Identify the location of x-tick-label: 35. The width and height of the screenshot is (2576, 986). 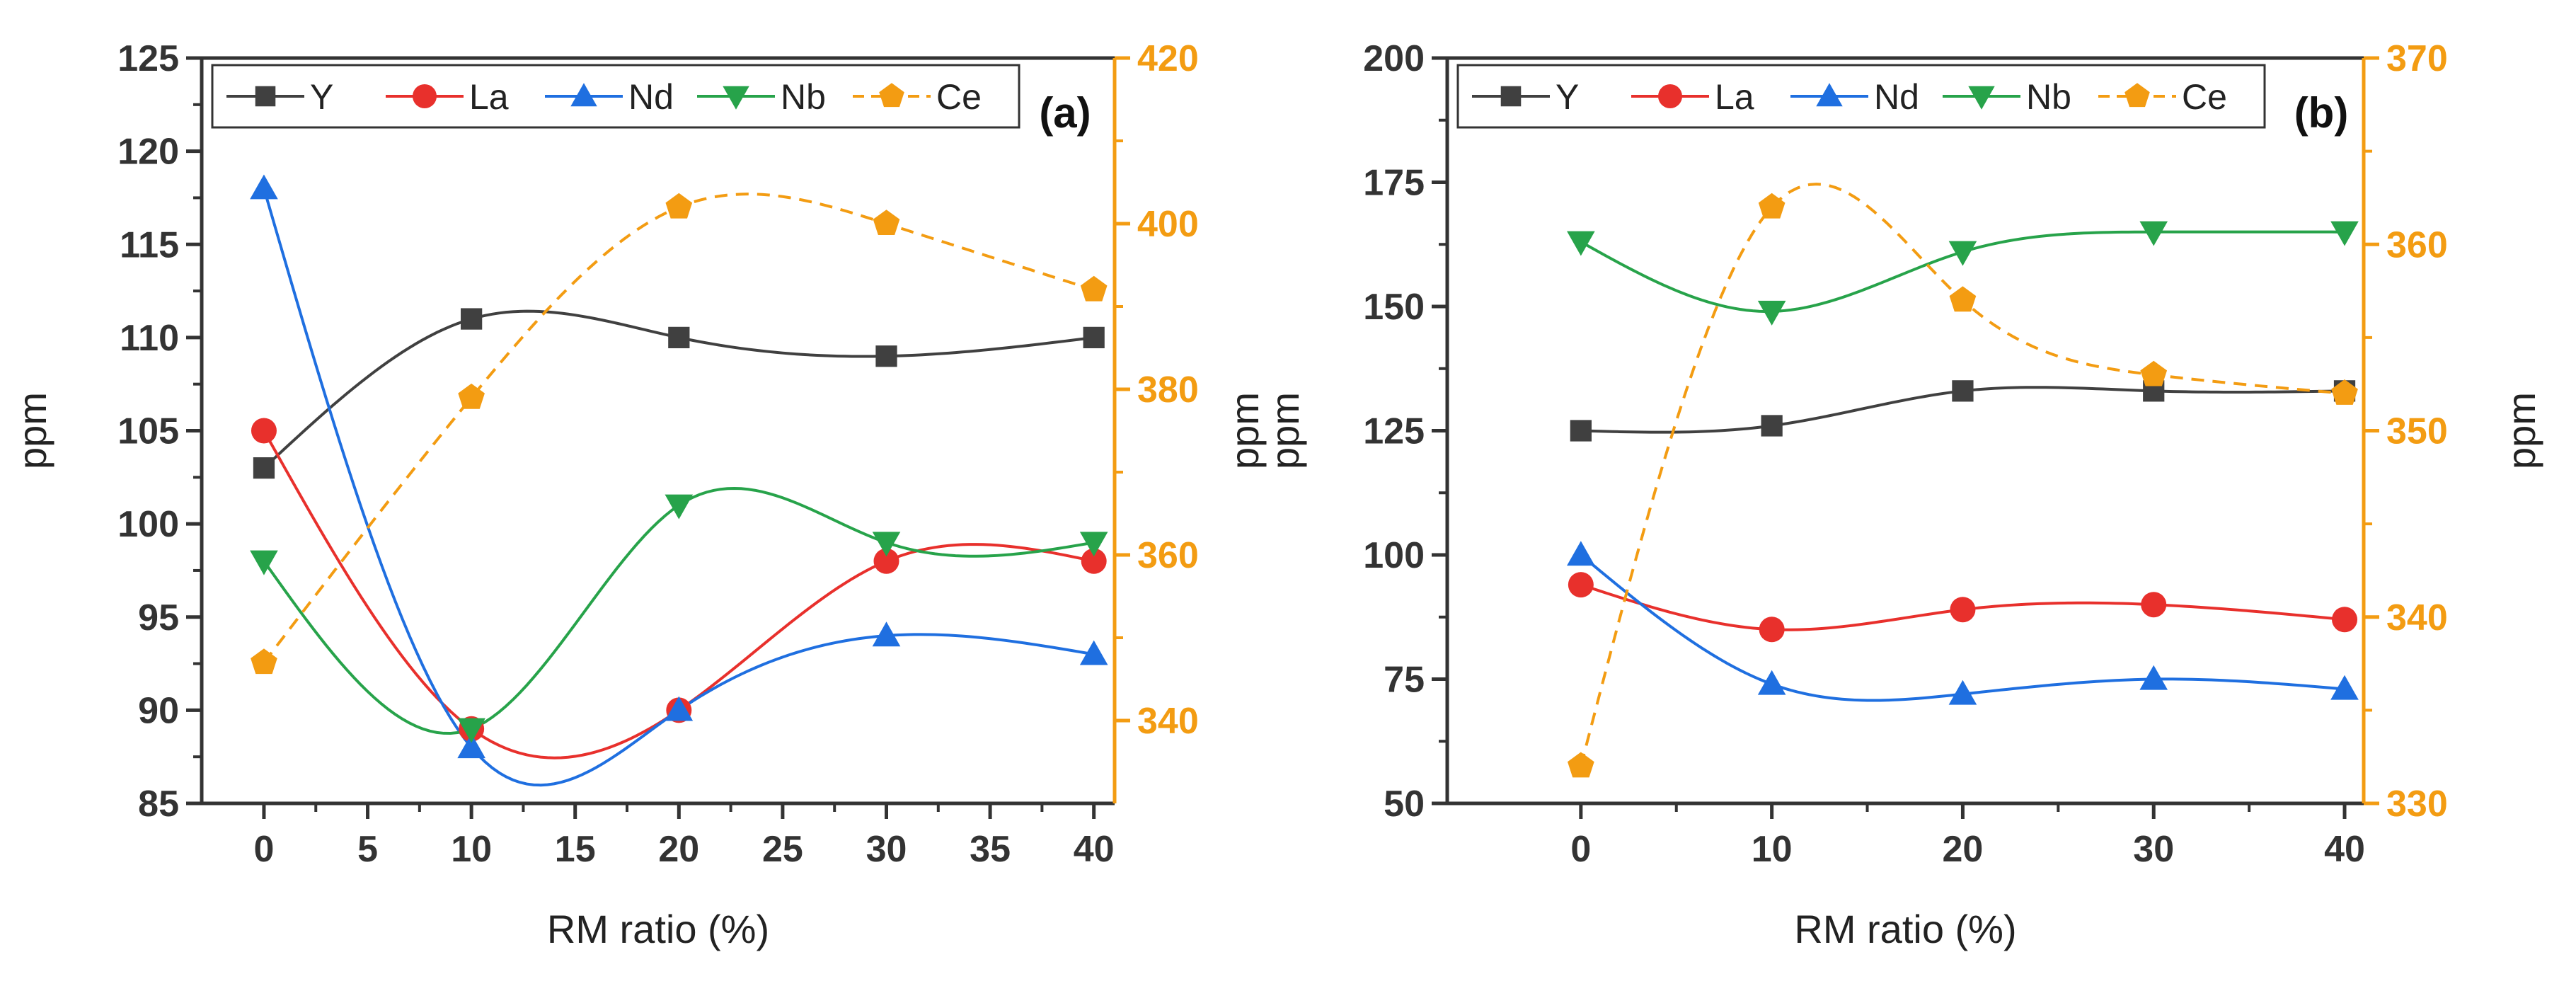
(990, 849).